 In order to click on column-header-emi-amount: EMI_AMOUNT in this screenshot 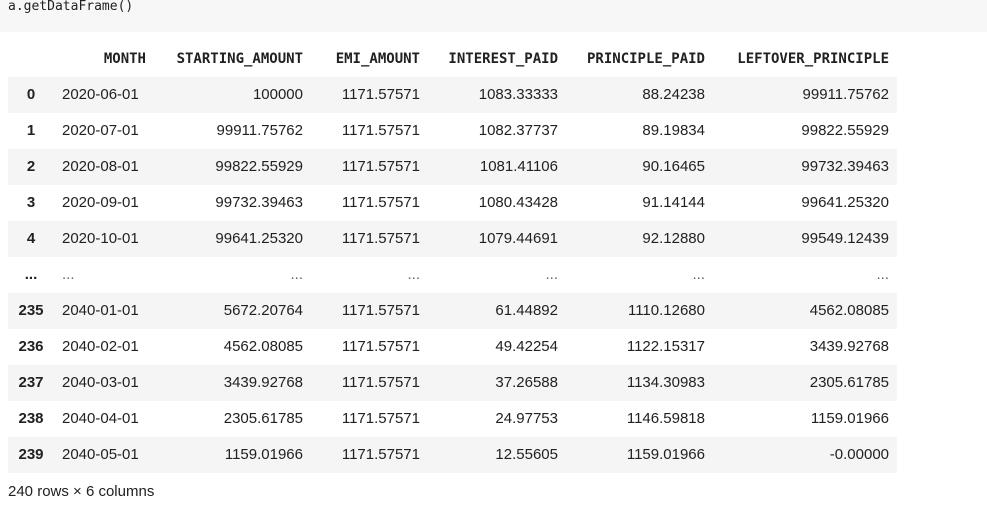, I will do `click(377, 59)`.